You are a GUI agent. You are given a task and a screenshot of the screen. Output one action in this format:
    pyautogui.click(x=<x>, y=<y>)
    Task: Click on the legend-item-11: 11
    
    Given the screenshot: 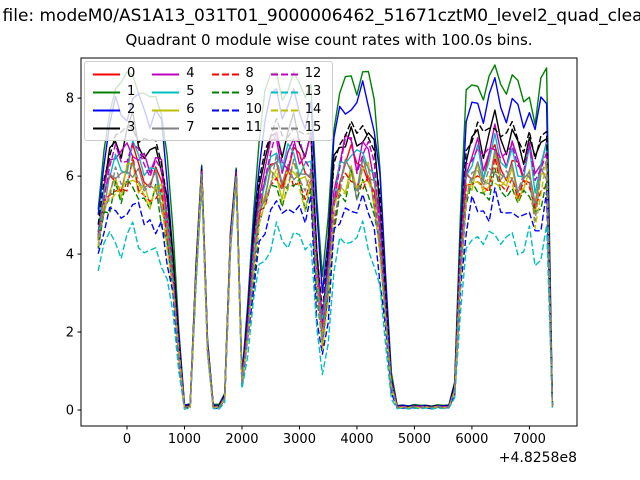 What is the action you would take?
    pyautogui.click(x=238, y=128)
    